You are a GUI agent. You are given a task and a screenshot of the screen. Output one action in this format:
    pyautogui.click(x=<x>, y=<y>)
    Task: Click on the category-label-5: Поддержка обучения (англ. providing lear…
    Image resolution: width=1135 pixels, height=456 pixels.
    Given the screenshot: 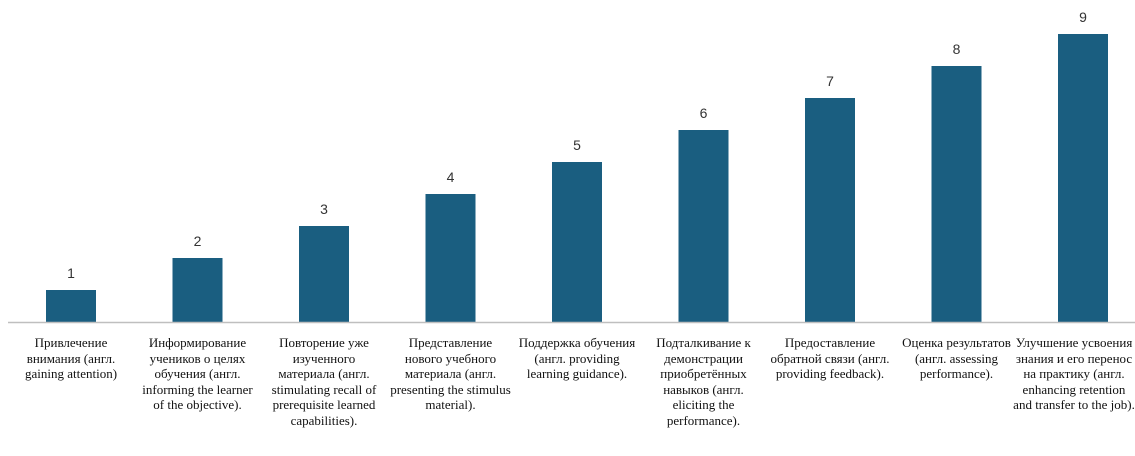 What is the action you would take?
    pyautogui.click(x=577, y=358)
    